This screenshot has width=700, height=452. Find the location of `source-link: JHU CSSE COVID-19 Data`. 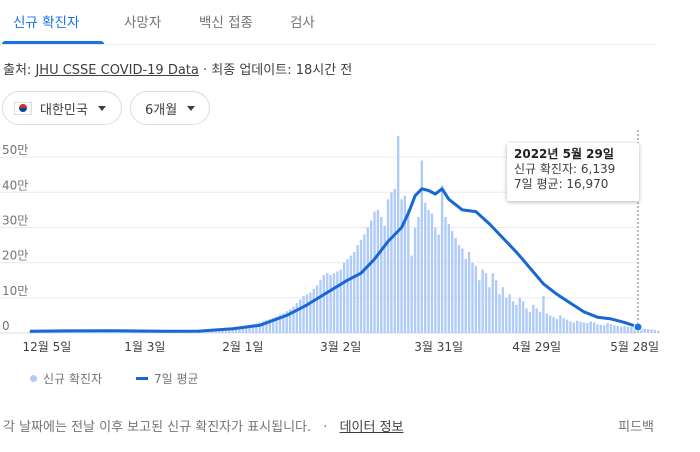

source-link: JHU CSSE COVID-19 Data is located at coordinates (117, 70).